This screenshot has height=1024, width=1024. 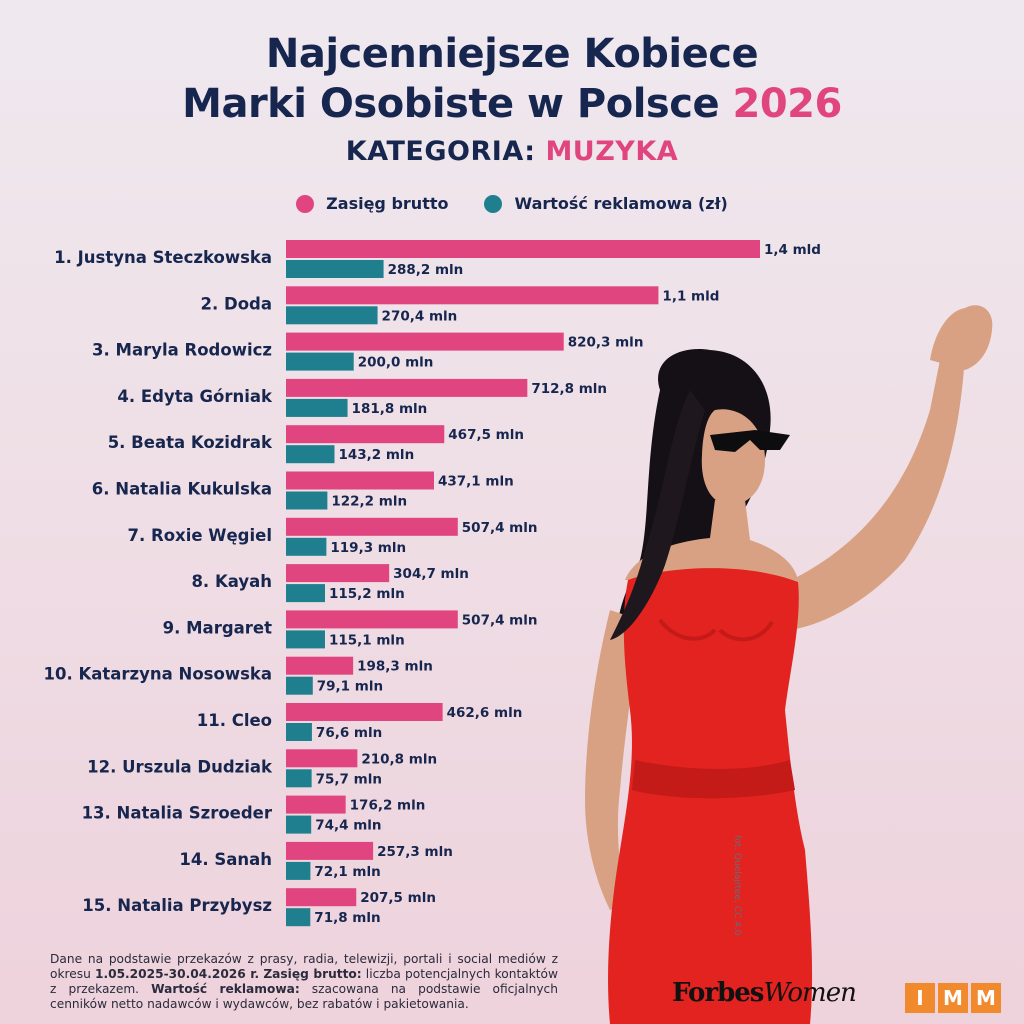 I want to click on data-label: 79,1 mln, so click(x=350, y=687).